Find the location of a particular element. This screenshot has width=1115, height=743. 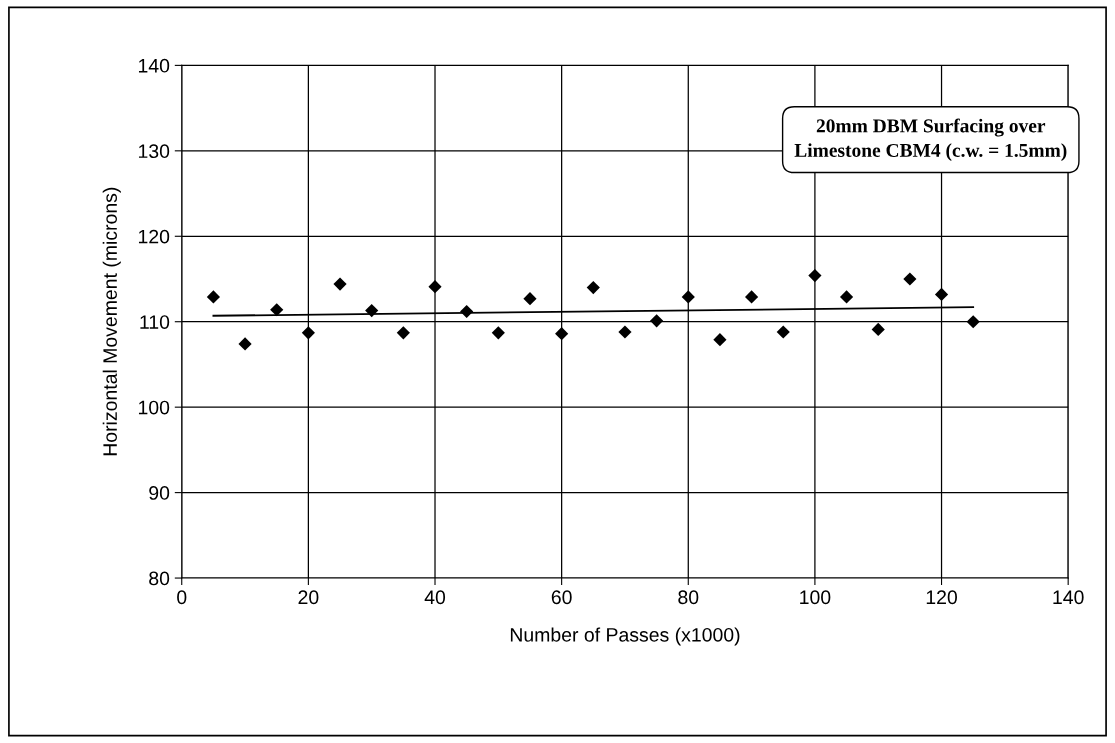

y-tick-label: 120 is located at coordinates (154, 236).